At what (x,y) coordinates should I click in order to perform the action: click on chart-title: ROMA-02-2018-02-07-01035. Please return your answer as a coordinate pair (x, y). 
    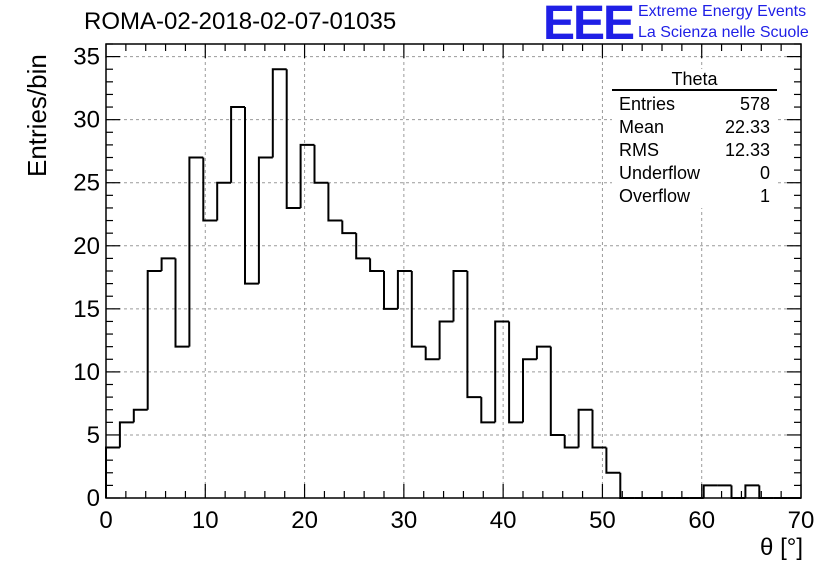
    Looking at the image, I should click on (240, 21).